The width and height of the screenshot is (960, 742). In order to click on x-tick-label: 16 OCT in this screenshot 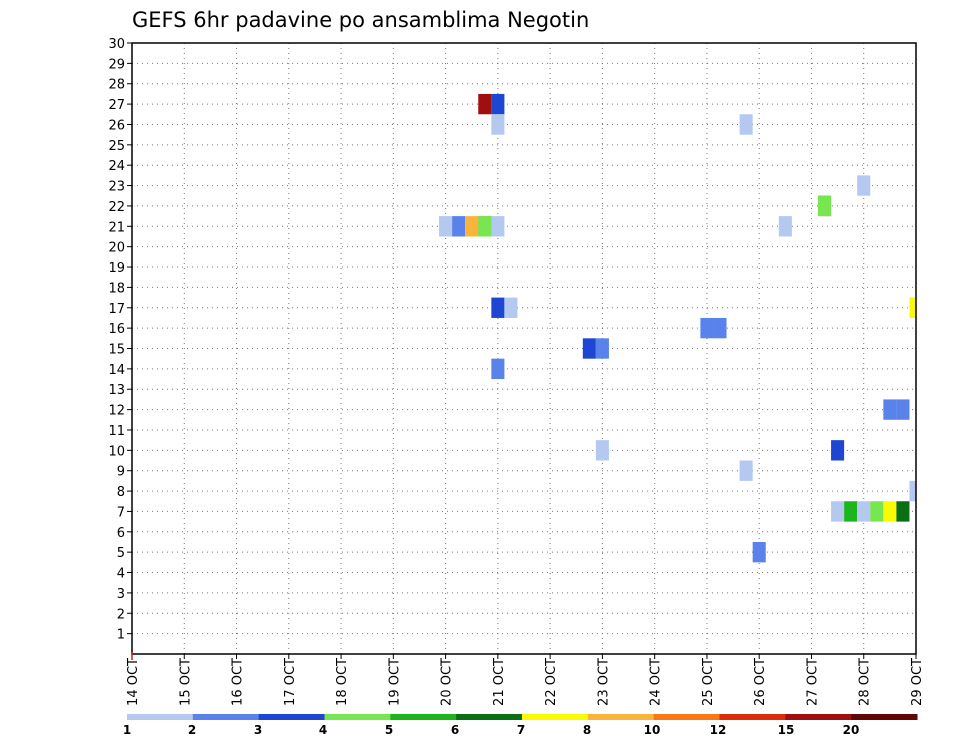, I will do `click(238, 682)`.